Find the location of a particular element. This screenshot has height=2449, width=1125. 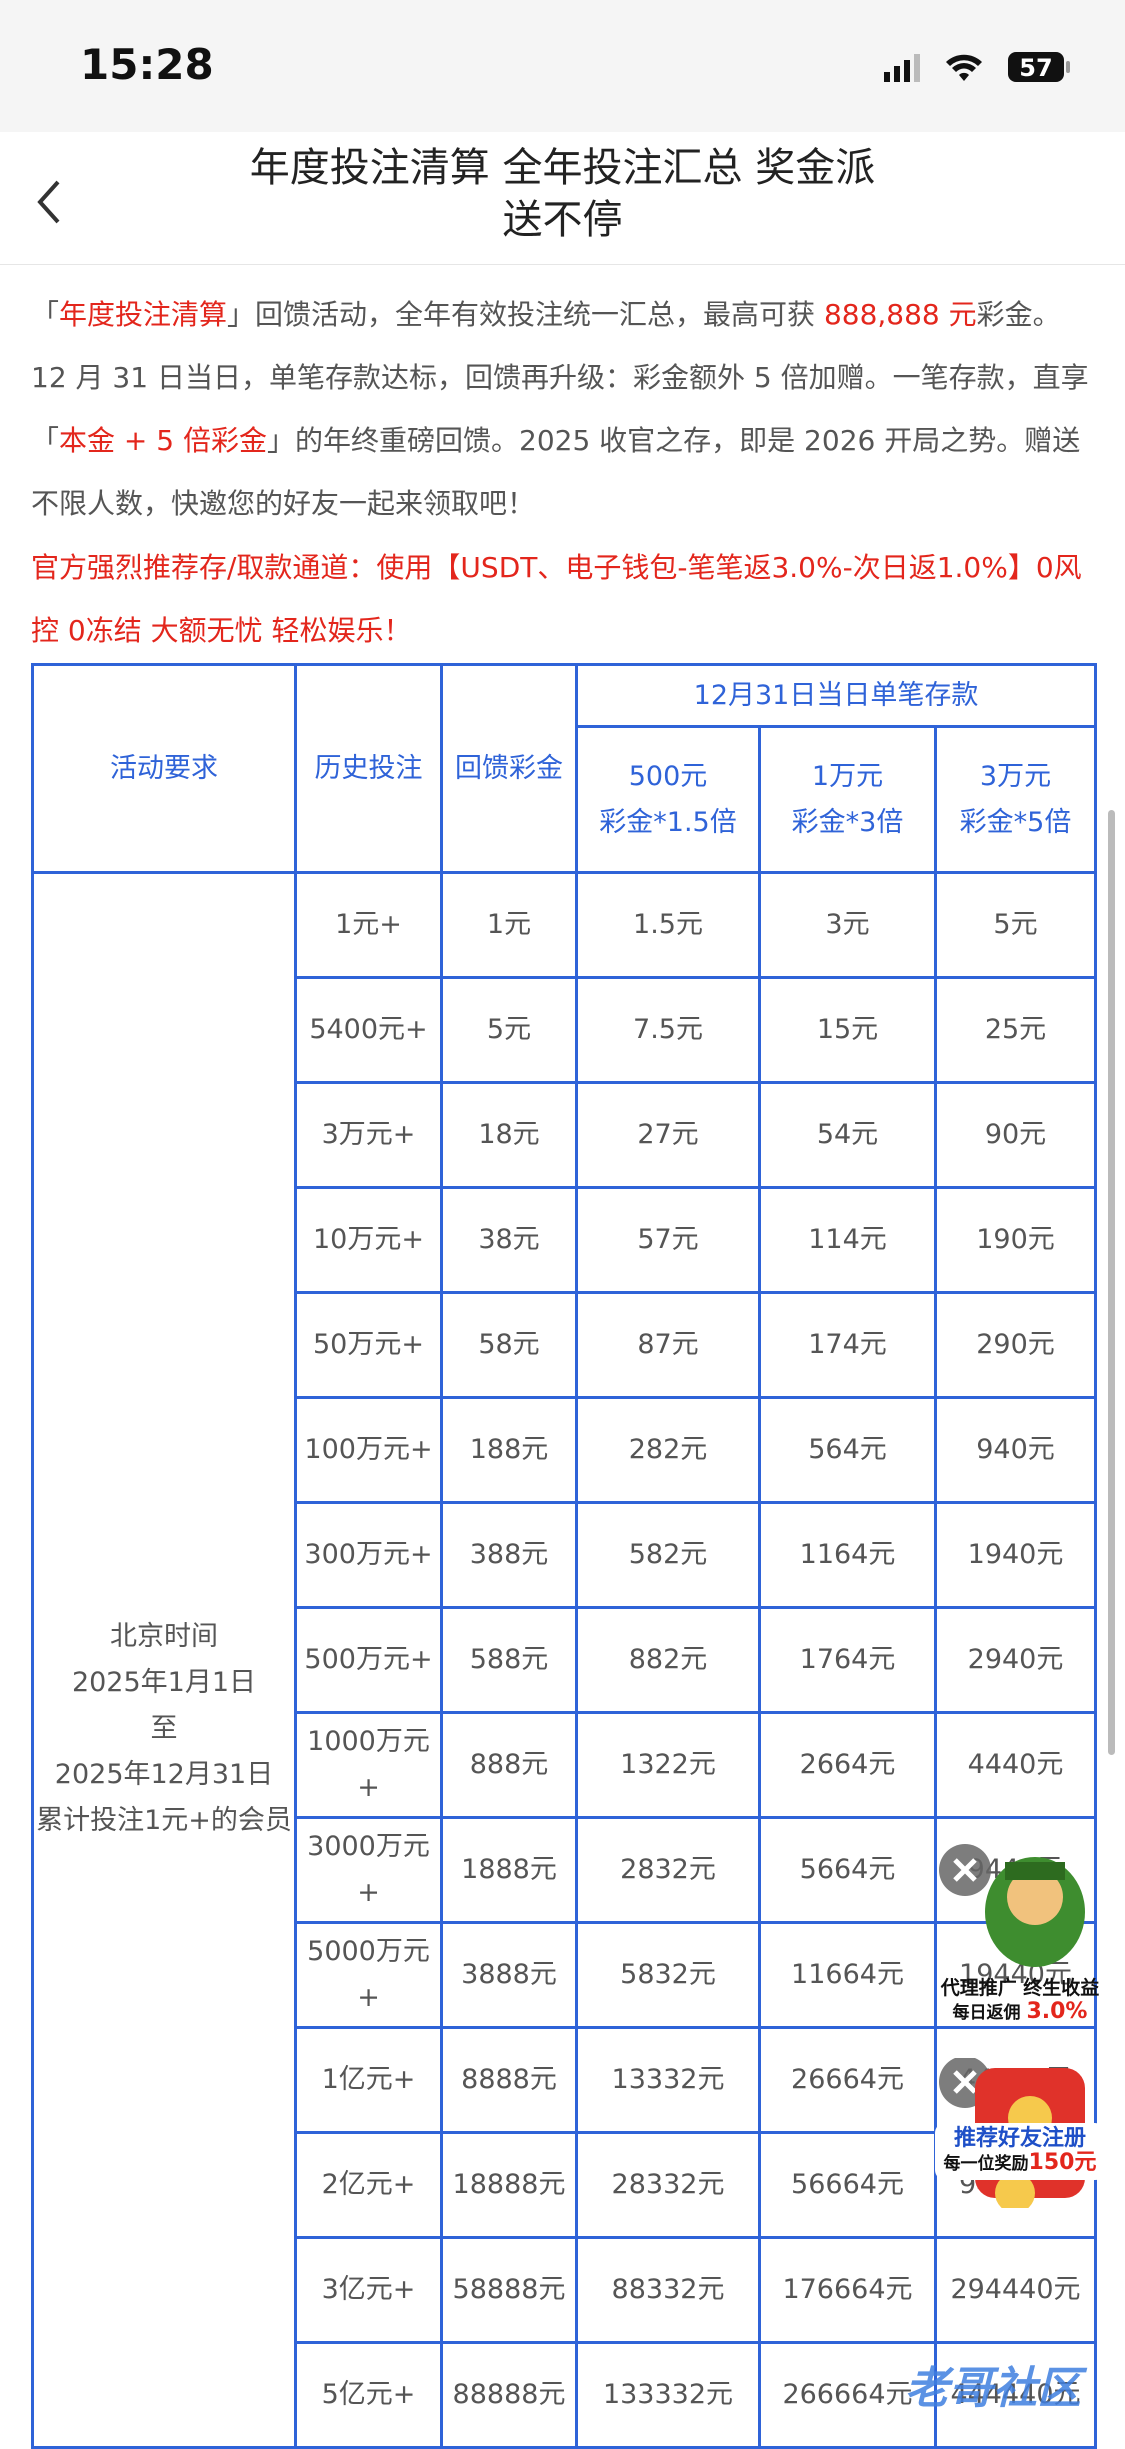

data-cell: 300万元+ is located at coordinates (368, 1555).